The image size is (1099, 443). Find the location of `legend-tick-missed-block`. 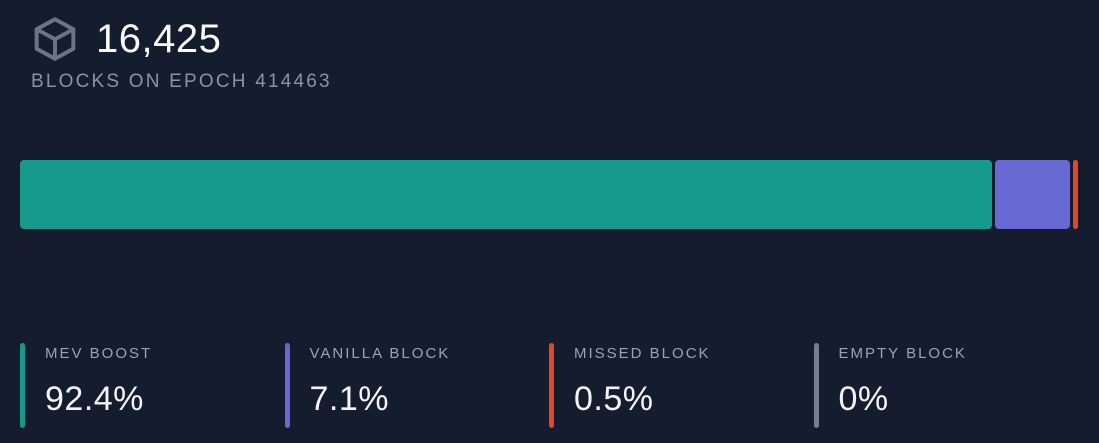

legend-tick-missed-block is located at coordinates (551, 385).